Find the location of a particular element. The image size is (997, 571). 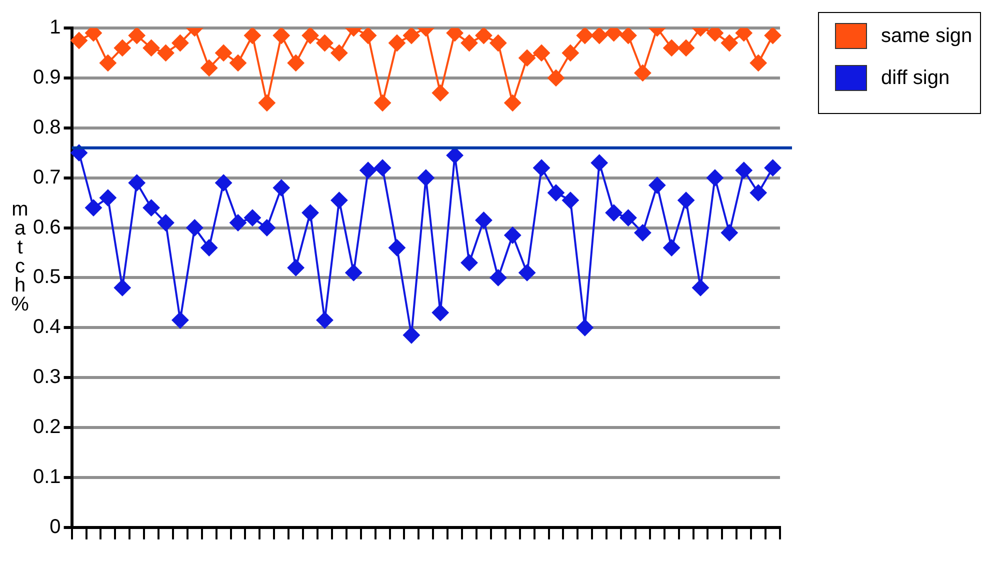

y-tick-label: 0.7 is located at coordinates (46, 177).